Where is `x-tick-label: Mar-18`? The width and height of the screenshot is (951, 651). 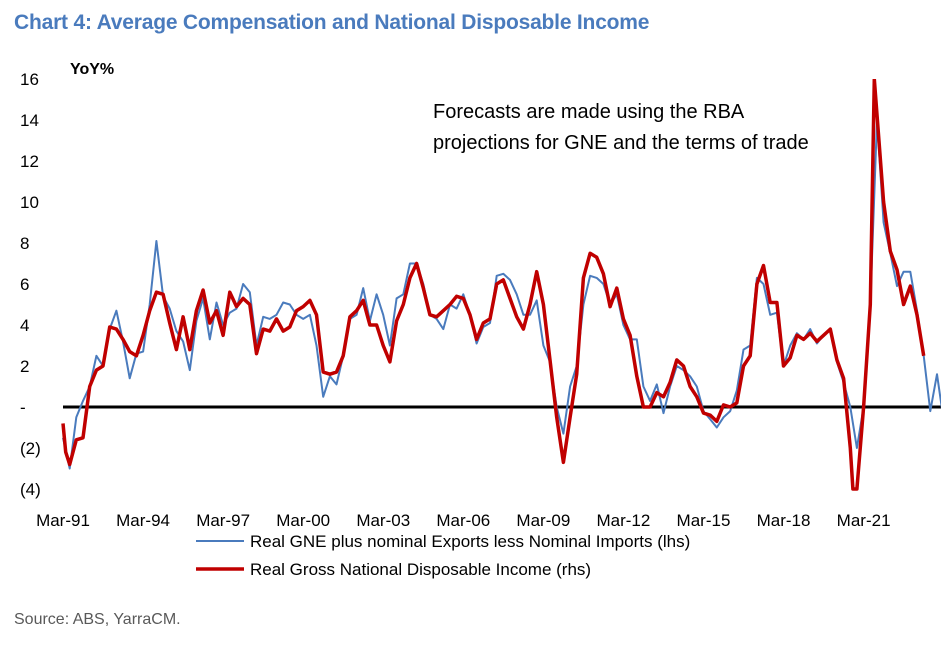
x-tick-label: Mar-18 is located at coordinates (784, 520).